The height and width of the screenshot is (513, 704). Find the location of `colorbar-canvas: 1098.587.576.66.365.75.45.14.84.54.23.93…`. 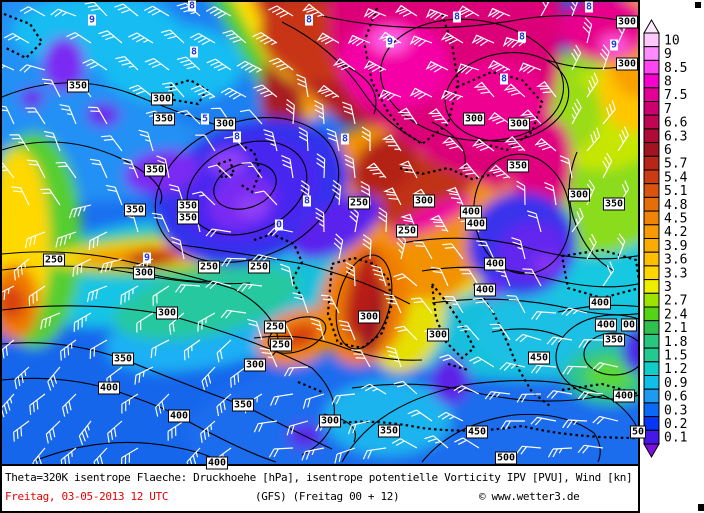

colorbar-canvas: 1098.587.576.66.365.75.45.14.84.54.23.93… is located at coordinates (665, 238).